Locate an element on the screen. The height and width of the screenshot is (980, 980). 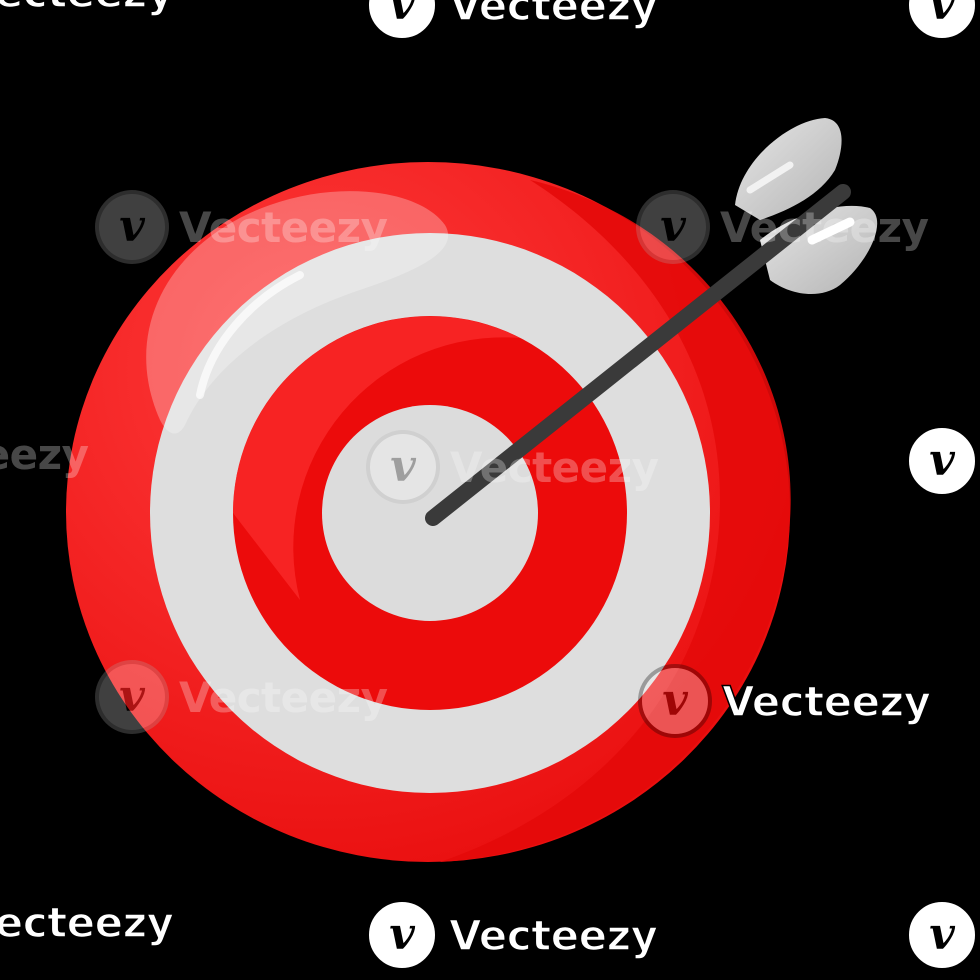
gloss-streak is located at coordinates (250, 335).